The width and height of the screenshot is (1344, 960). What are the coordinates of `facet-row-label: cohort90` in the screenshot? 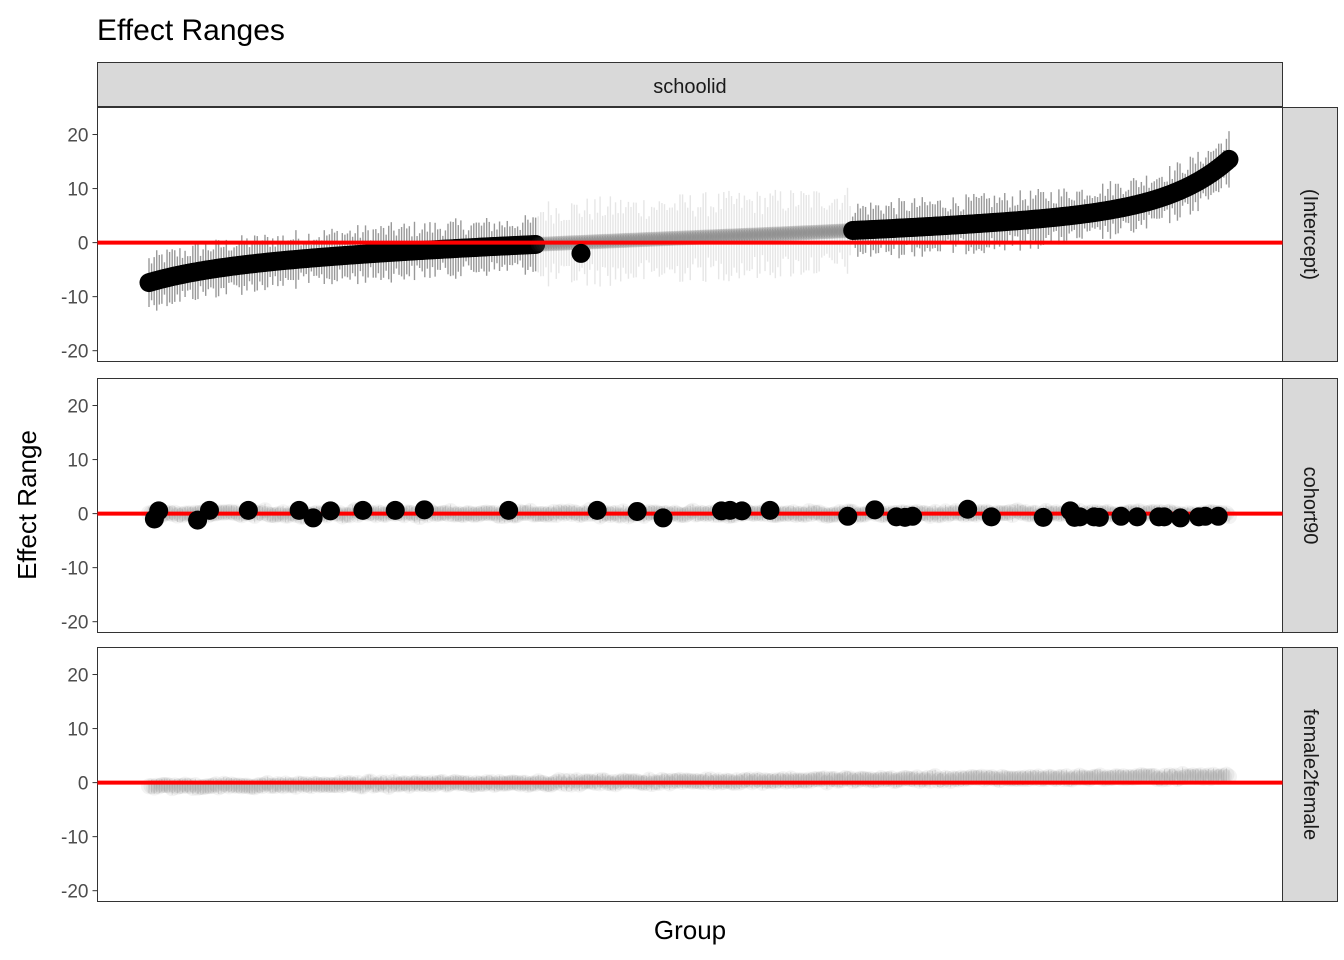 It's located at (1310, 506).